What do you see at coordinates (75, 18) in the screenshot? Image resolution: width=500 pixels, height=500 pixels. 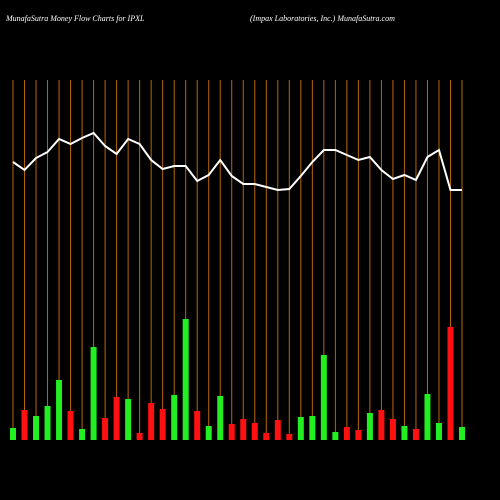 I see `chart-title: MunafaSutra Money Flow Charts for IPXL` at bounding box center [75, 18].